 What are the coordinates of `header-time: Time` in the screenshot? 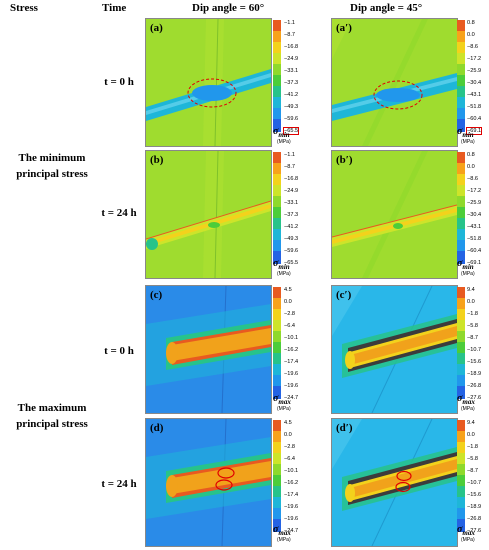 It's located at (114, 8).